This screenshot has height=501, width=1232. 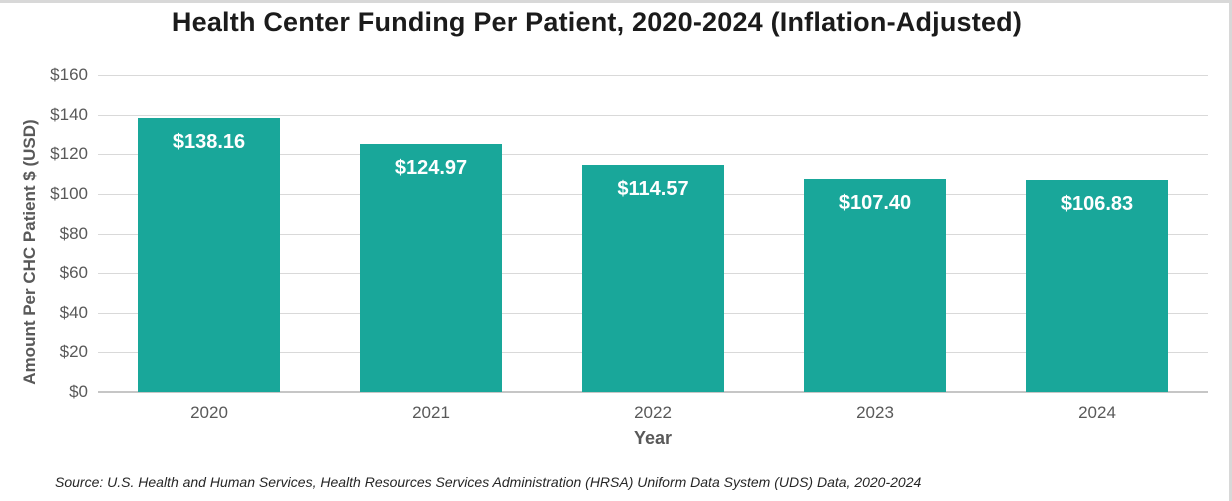 What do you see at coordinates (653, 189) in the screenshot?
I see `bar-value-label: $114.57` at bounding box center [653, 189].